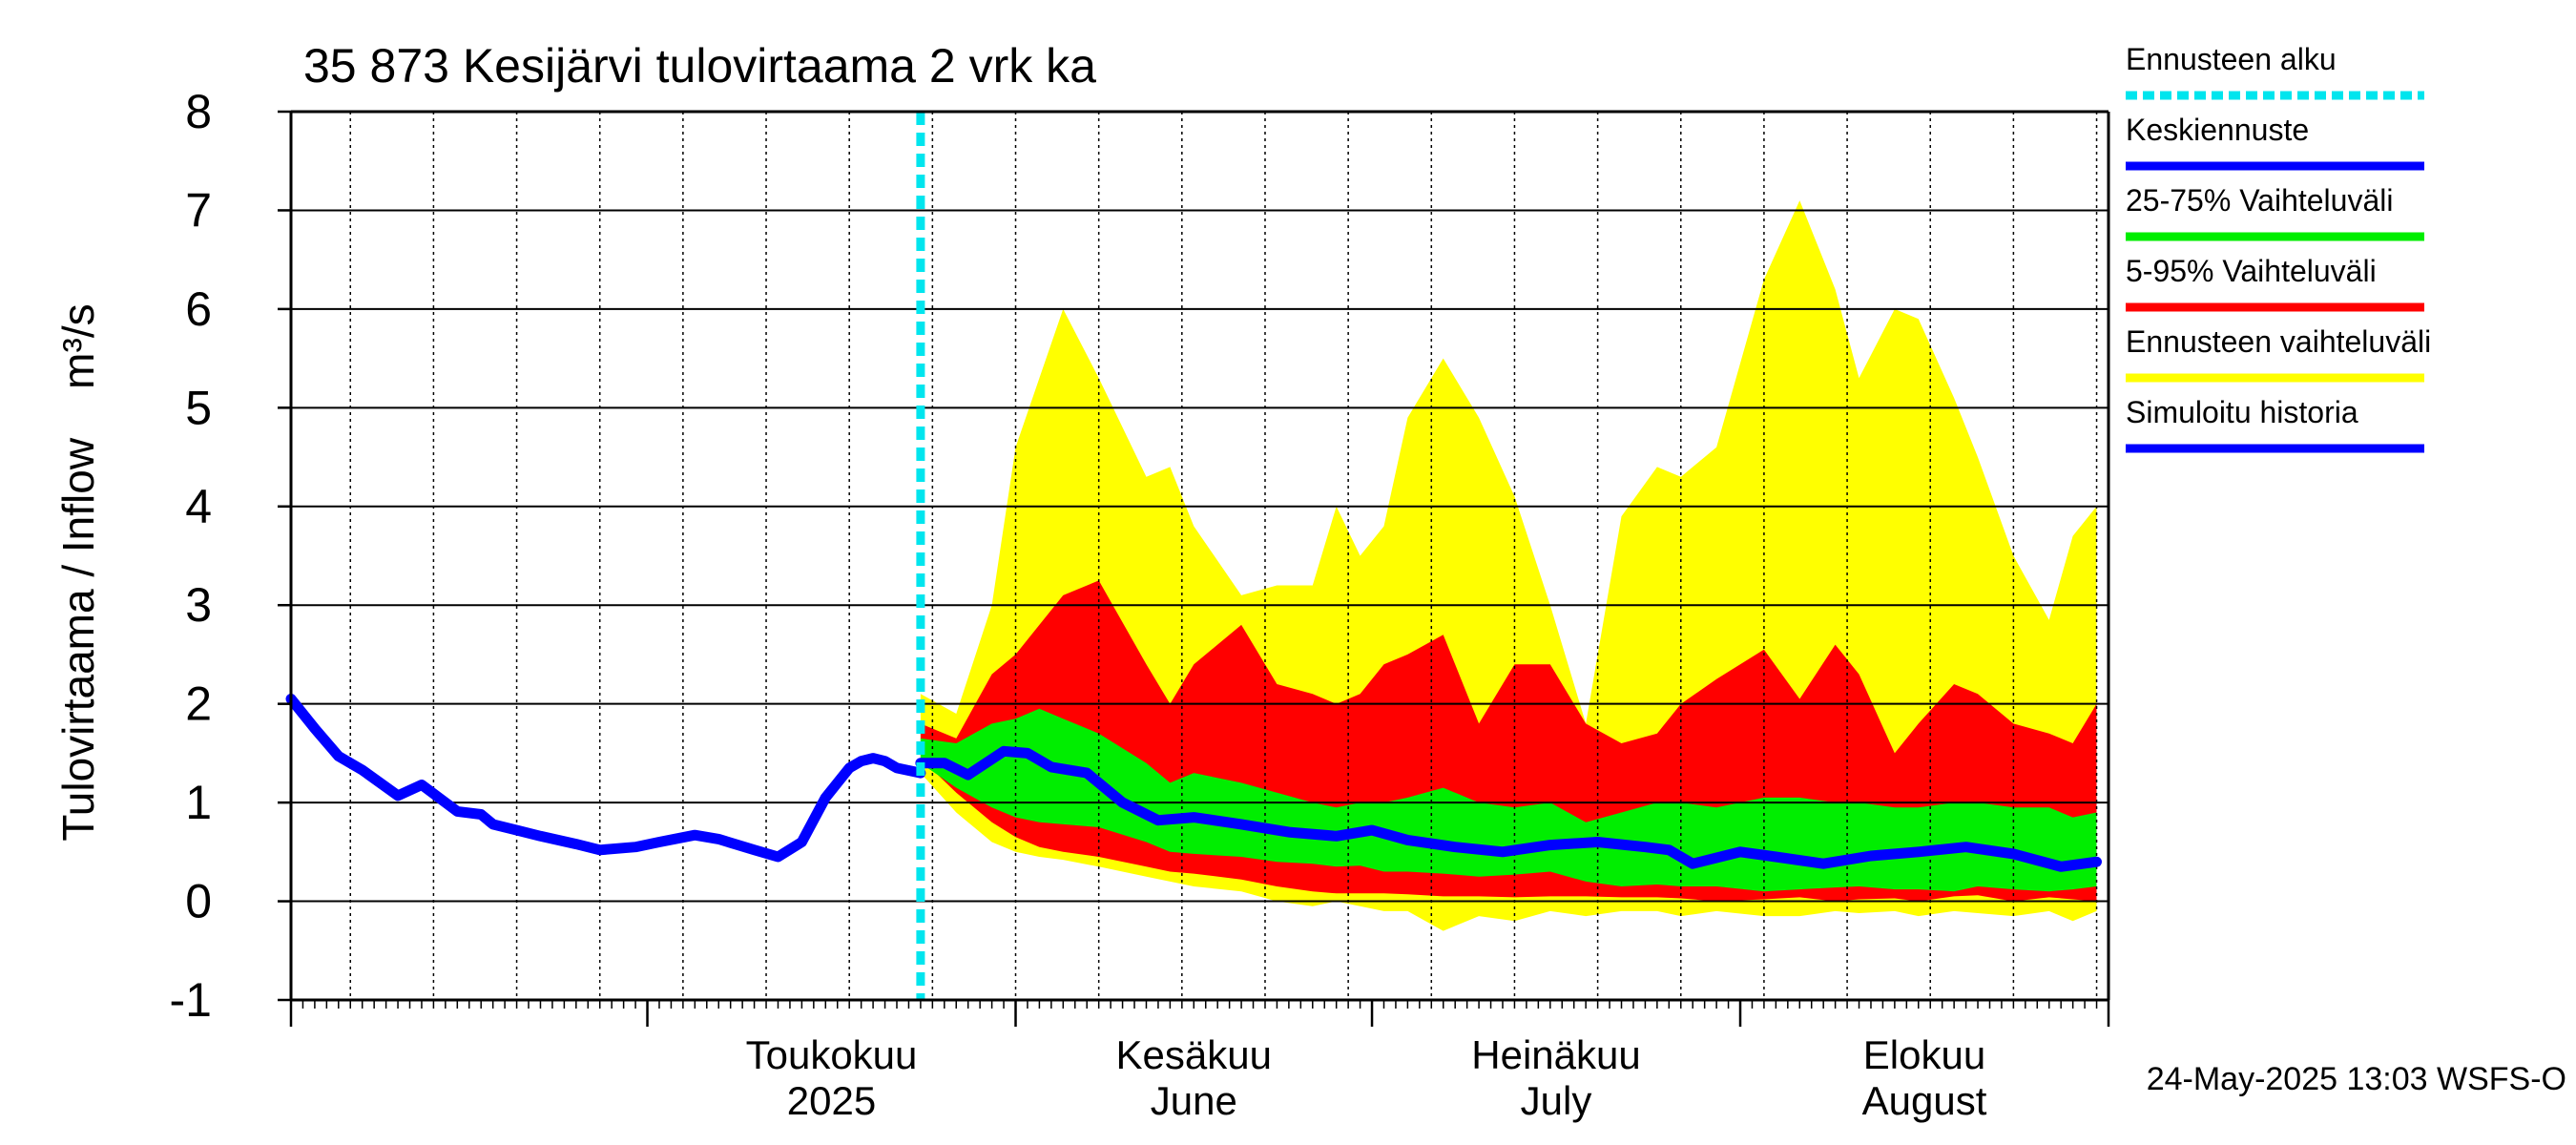  I want to click on legend-label: 5-95% Vaihteluväli, so click(2251, 271).